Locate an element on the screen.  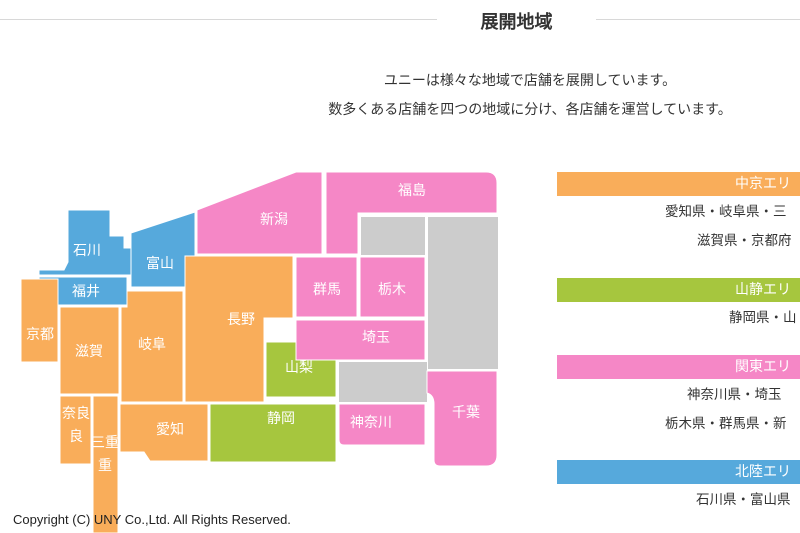
prefecture-aichi: 愛知 is located at coordinates (164, 432).